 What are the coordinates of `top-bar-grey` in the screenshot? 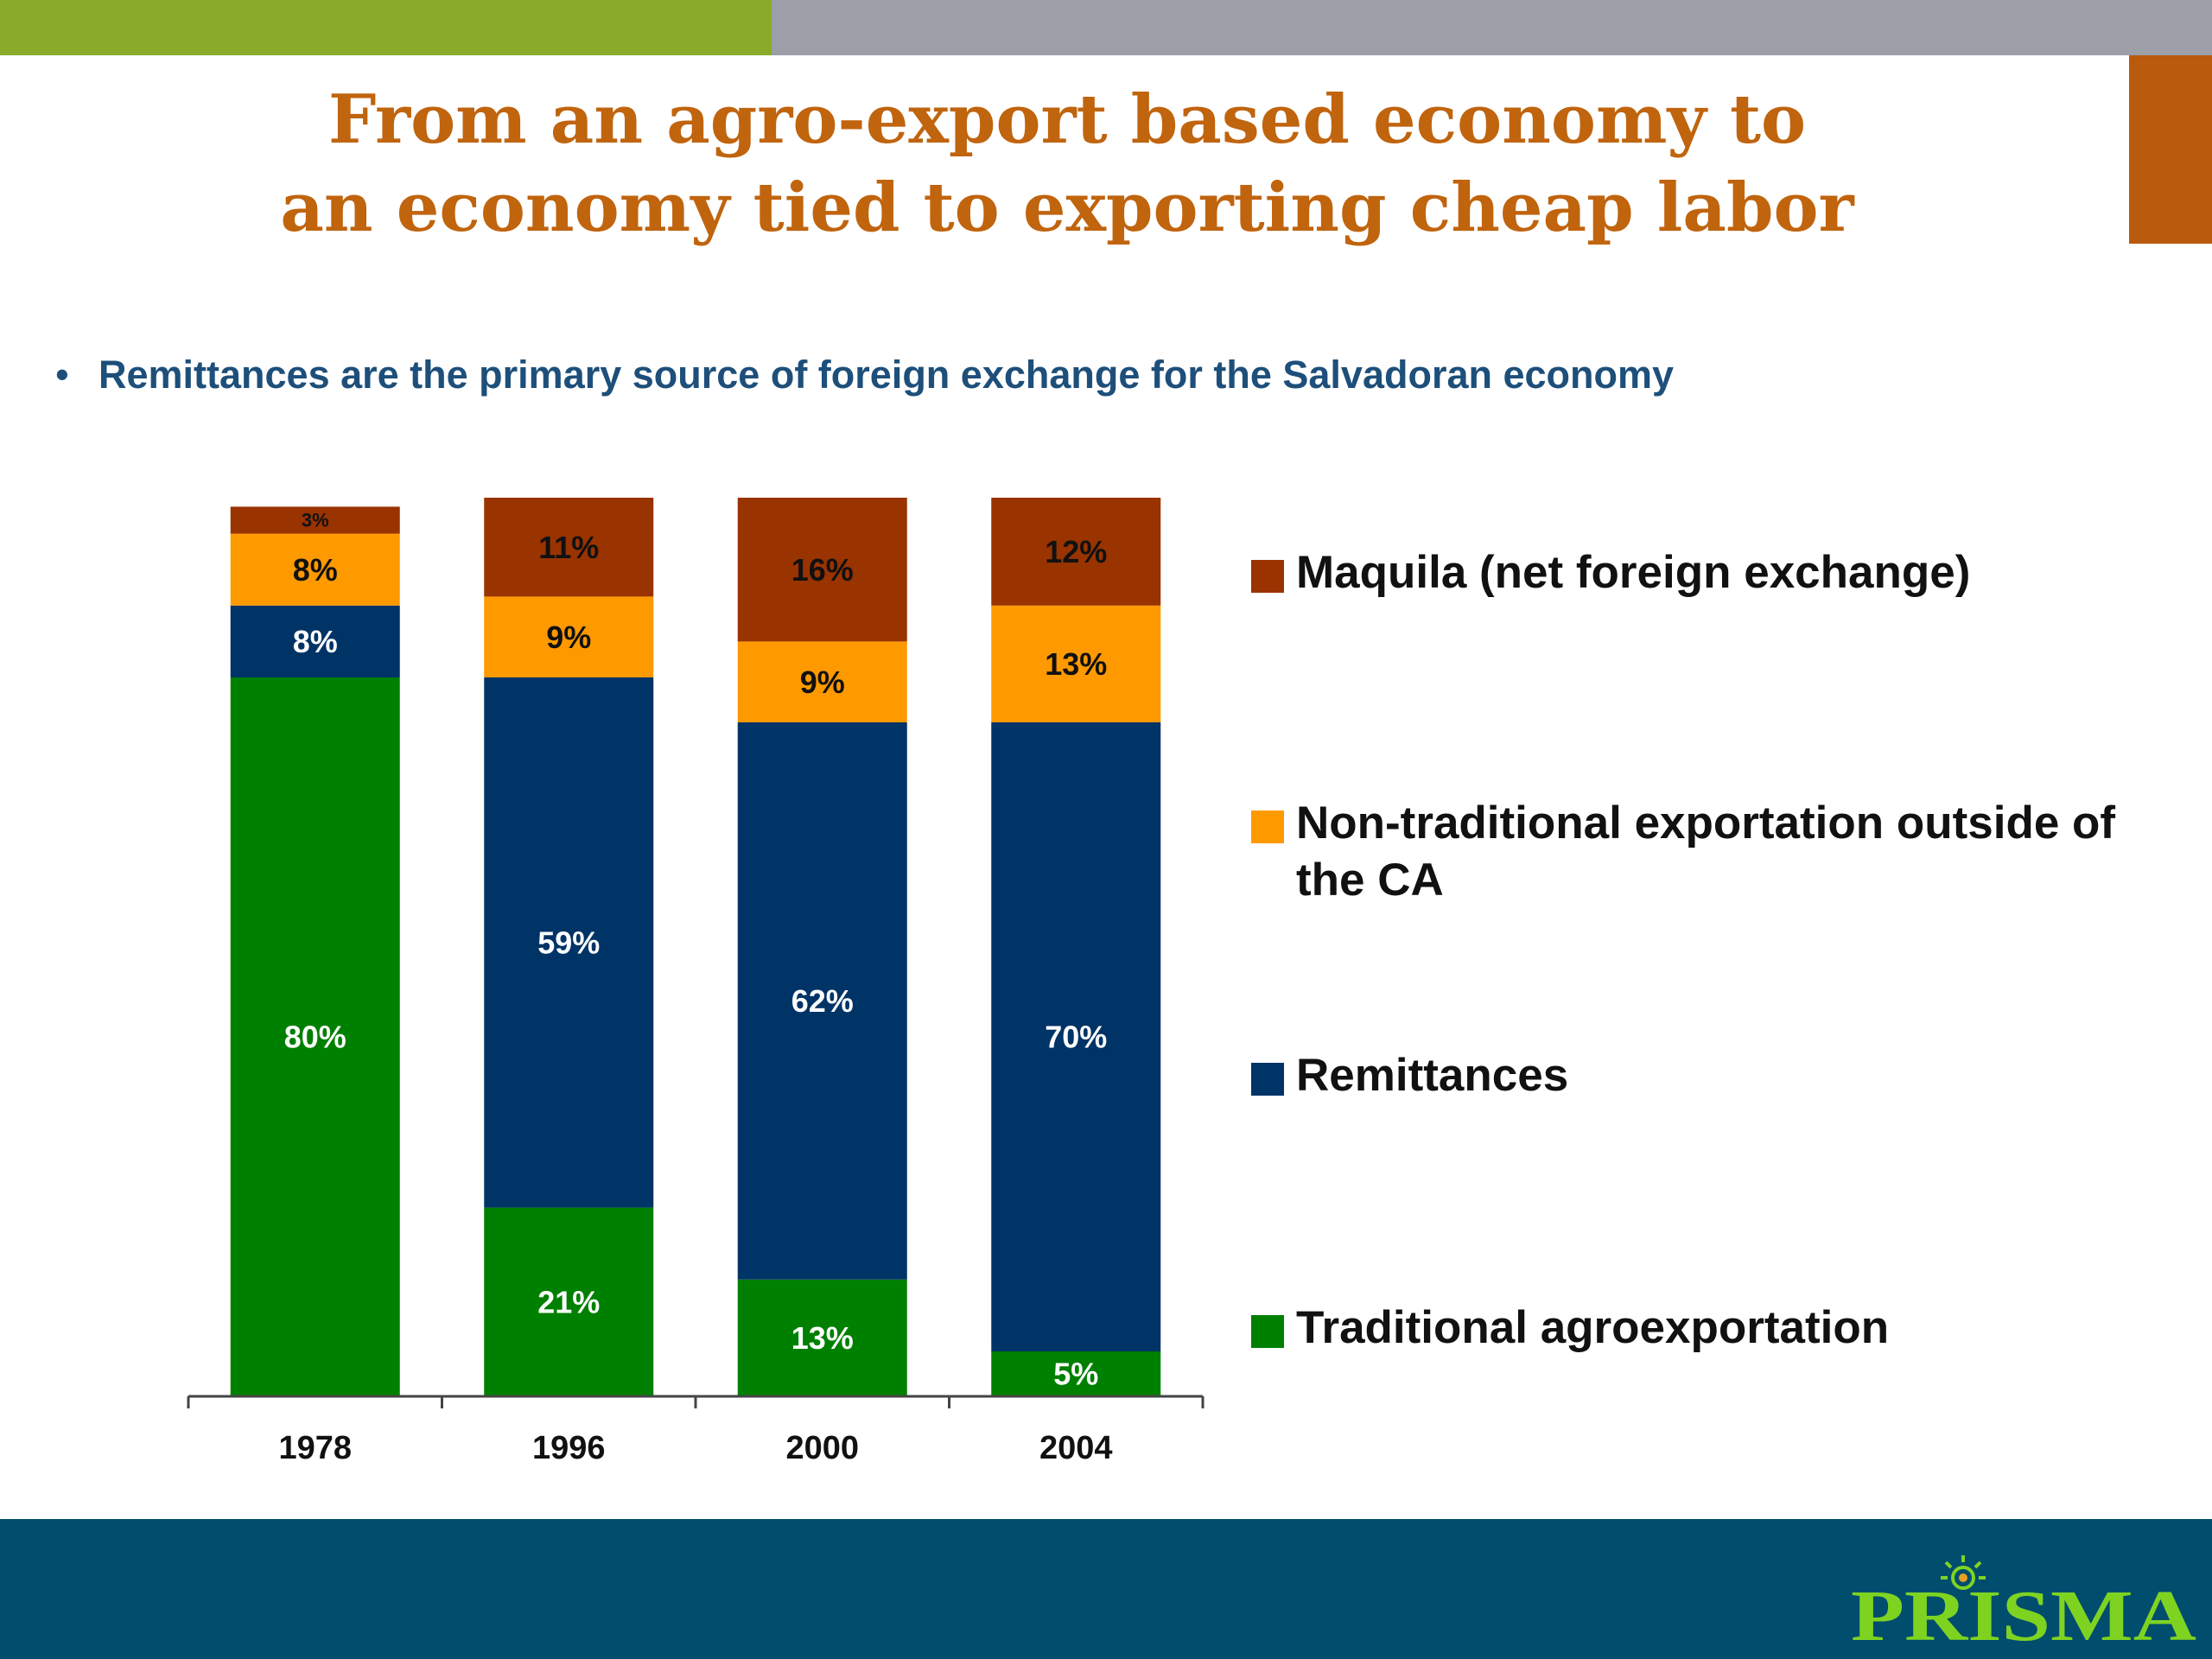 It's located at (1492, 27).